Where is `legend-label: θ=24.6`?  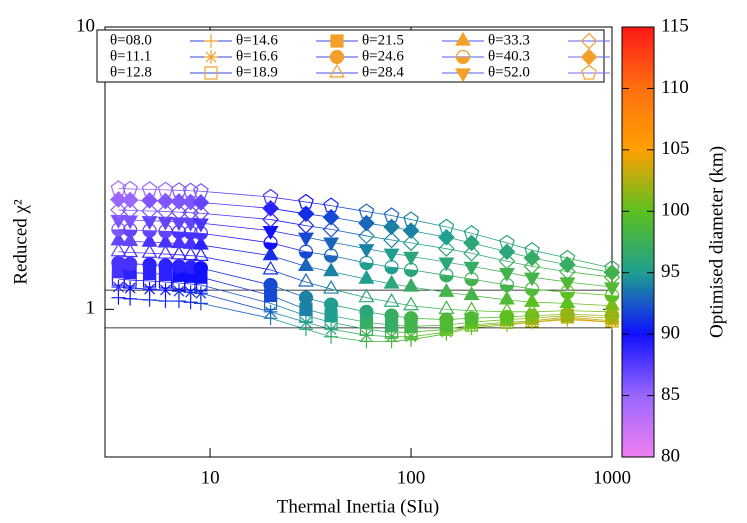
legend-label: θ=24.6 is located at coordinates (383, 56).